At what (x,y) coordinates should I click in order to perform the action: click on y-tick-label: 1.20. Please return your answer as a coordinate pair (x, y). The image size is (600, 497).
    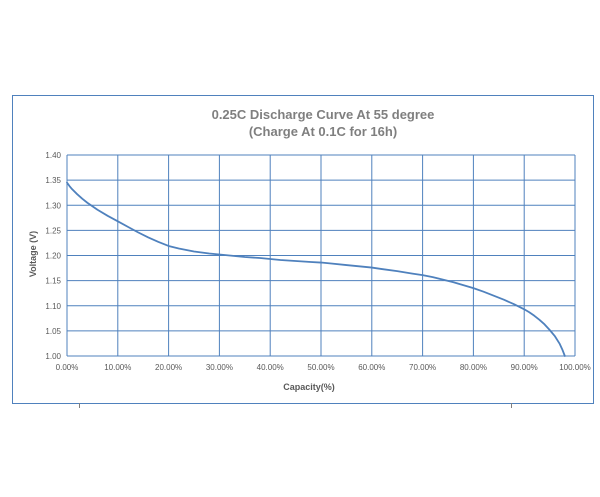
    Looking at the image, I should click on (53, 256).